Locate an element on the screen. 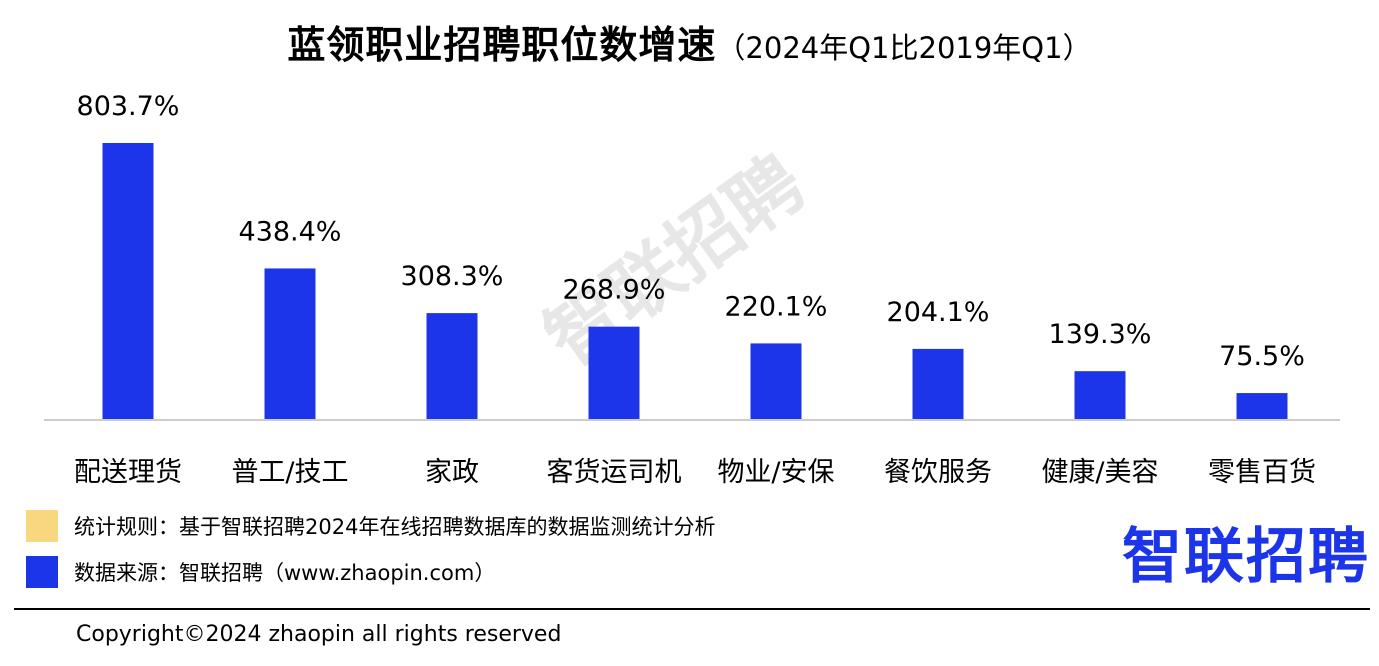 The image size is (1379, 666). data-label-1: 803.7% is located at coordinates (128, 106).